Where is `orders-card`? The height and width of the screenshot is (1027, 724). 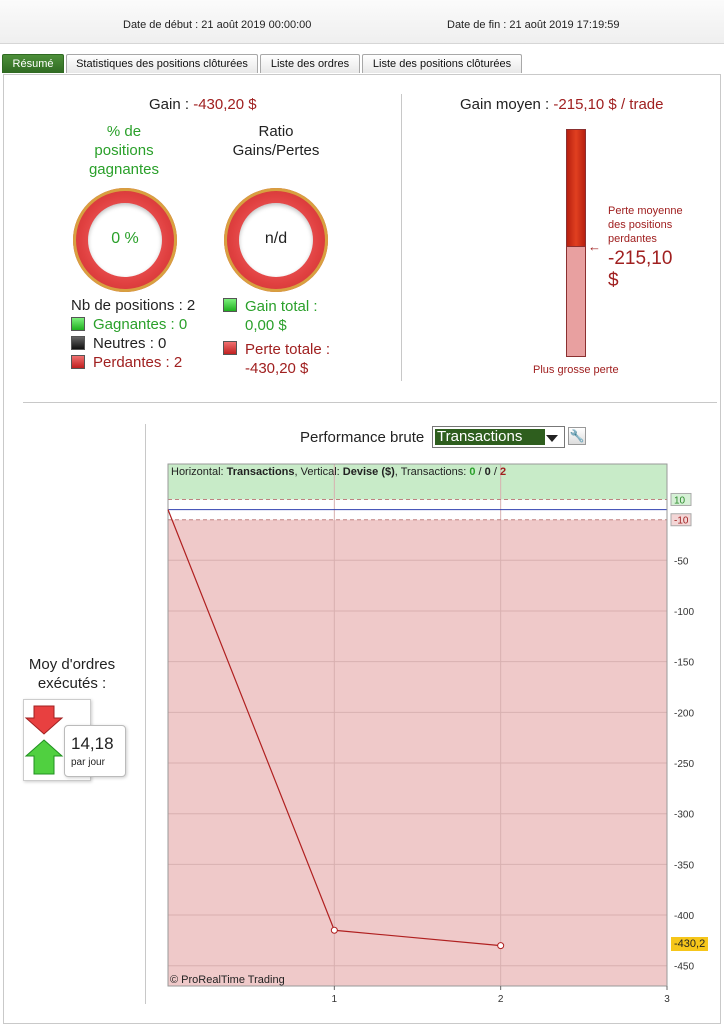
orders-card is located at coordinates (57, 740).